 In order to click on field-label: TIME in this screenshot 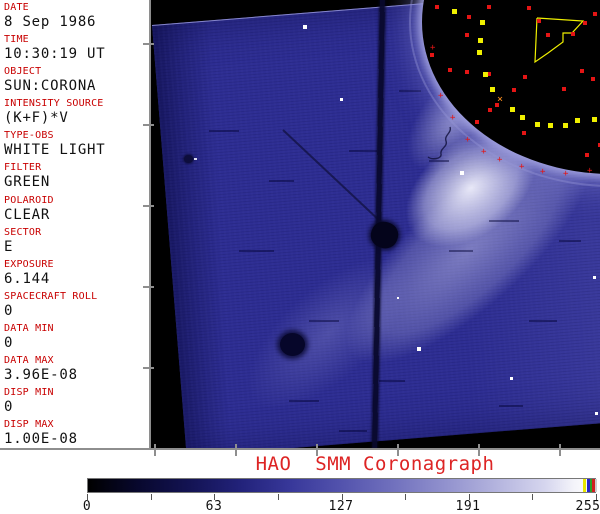, I will do `click(16, 40)`.